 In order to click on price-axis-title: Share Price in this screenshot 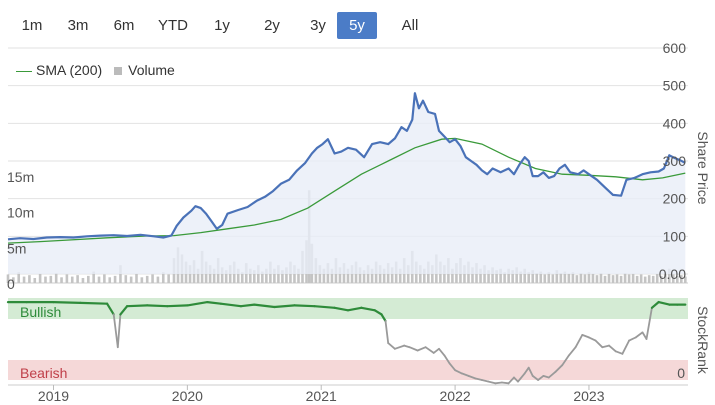, I will do `click(703, 167)`.